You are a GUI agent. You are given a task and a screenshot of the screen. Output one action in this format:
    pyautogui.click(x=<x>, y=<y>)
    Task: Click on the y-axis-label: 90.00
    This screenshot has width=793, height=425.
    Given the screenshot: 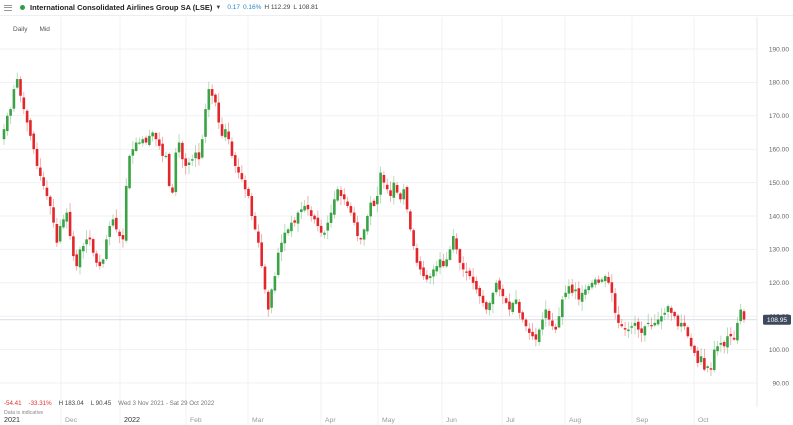 What is the action you would take?
    pyautogui.click(x=780, y=383)
    